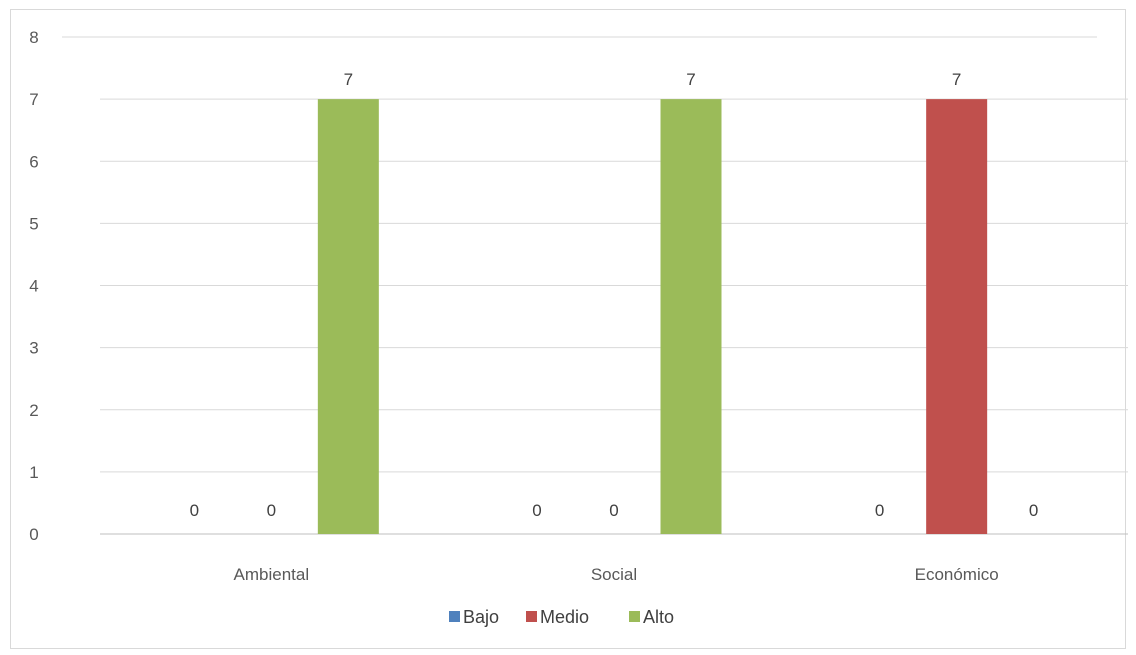 The height and width of the screenshot is (655, 1136). I want to click on y-tick-label: 5, so click(33, 223).